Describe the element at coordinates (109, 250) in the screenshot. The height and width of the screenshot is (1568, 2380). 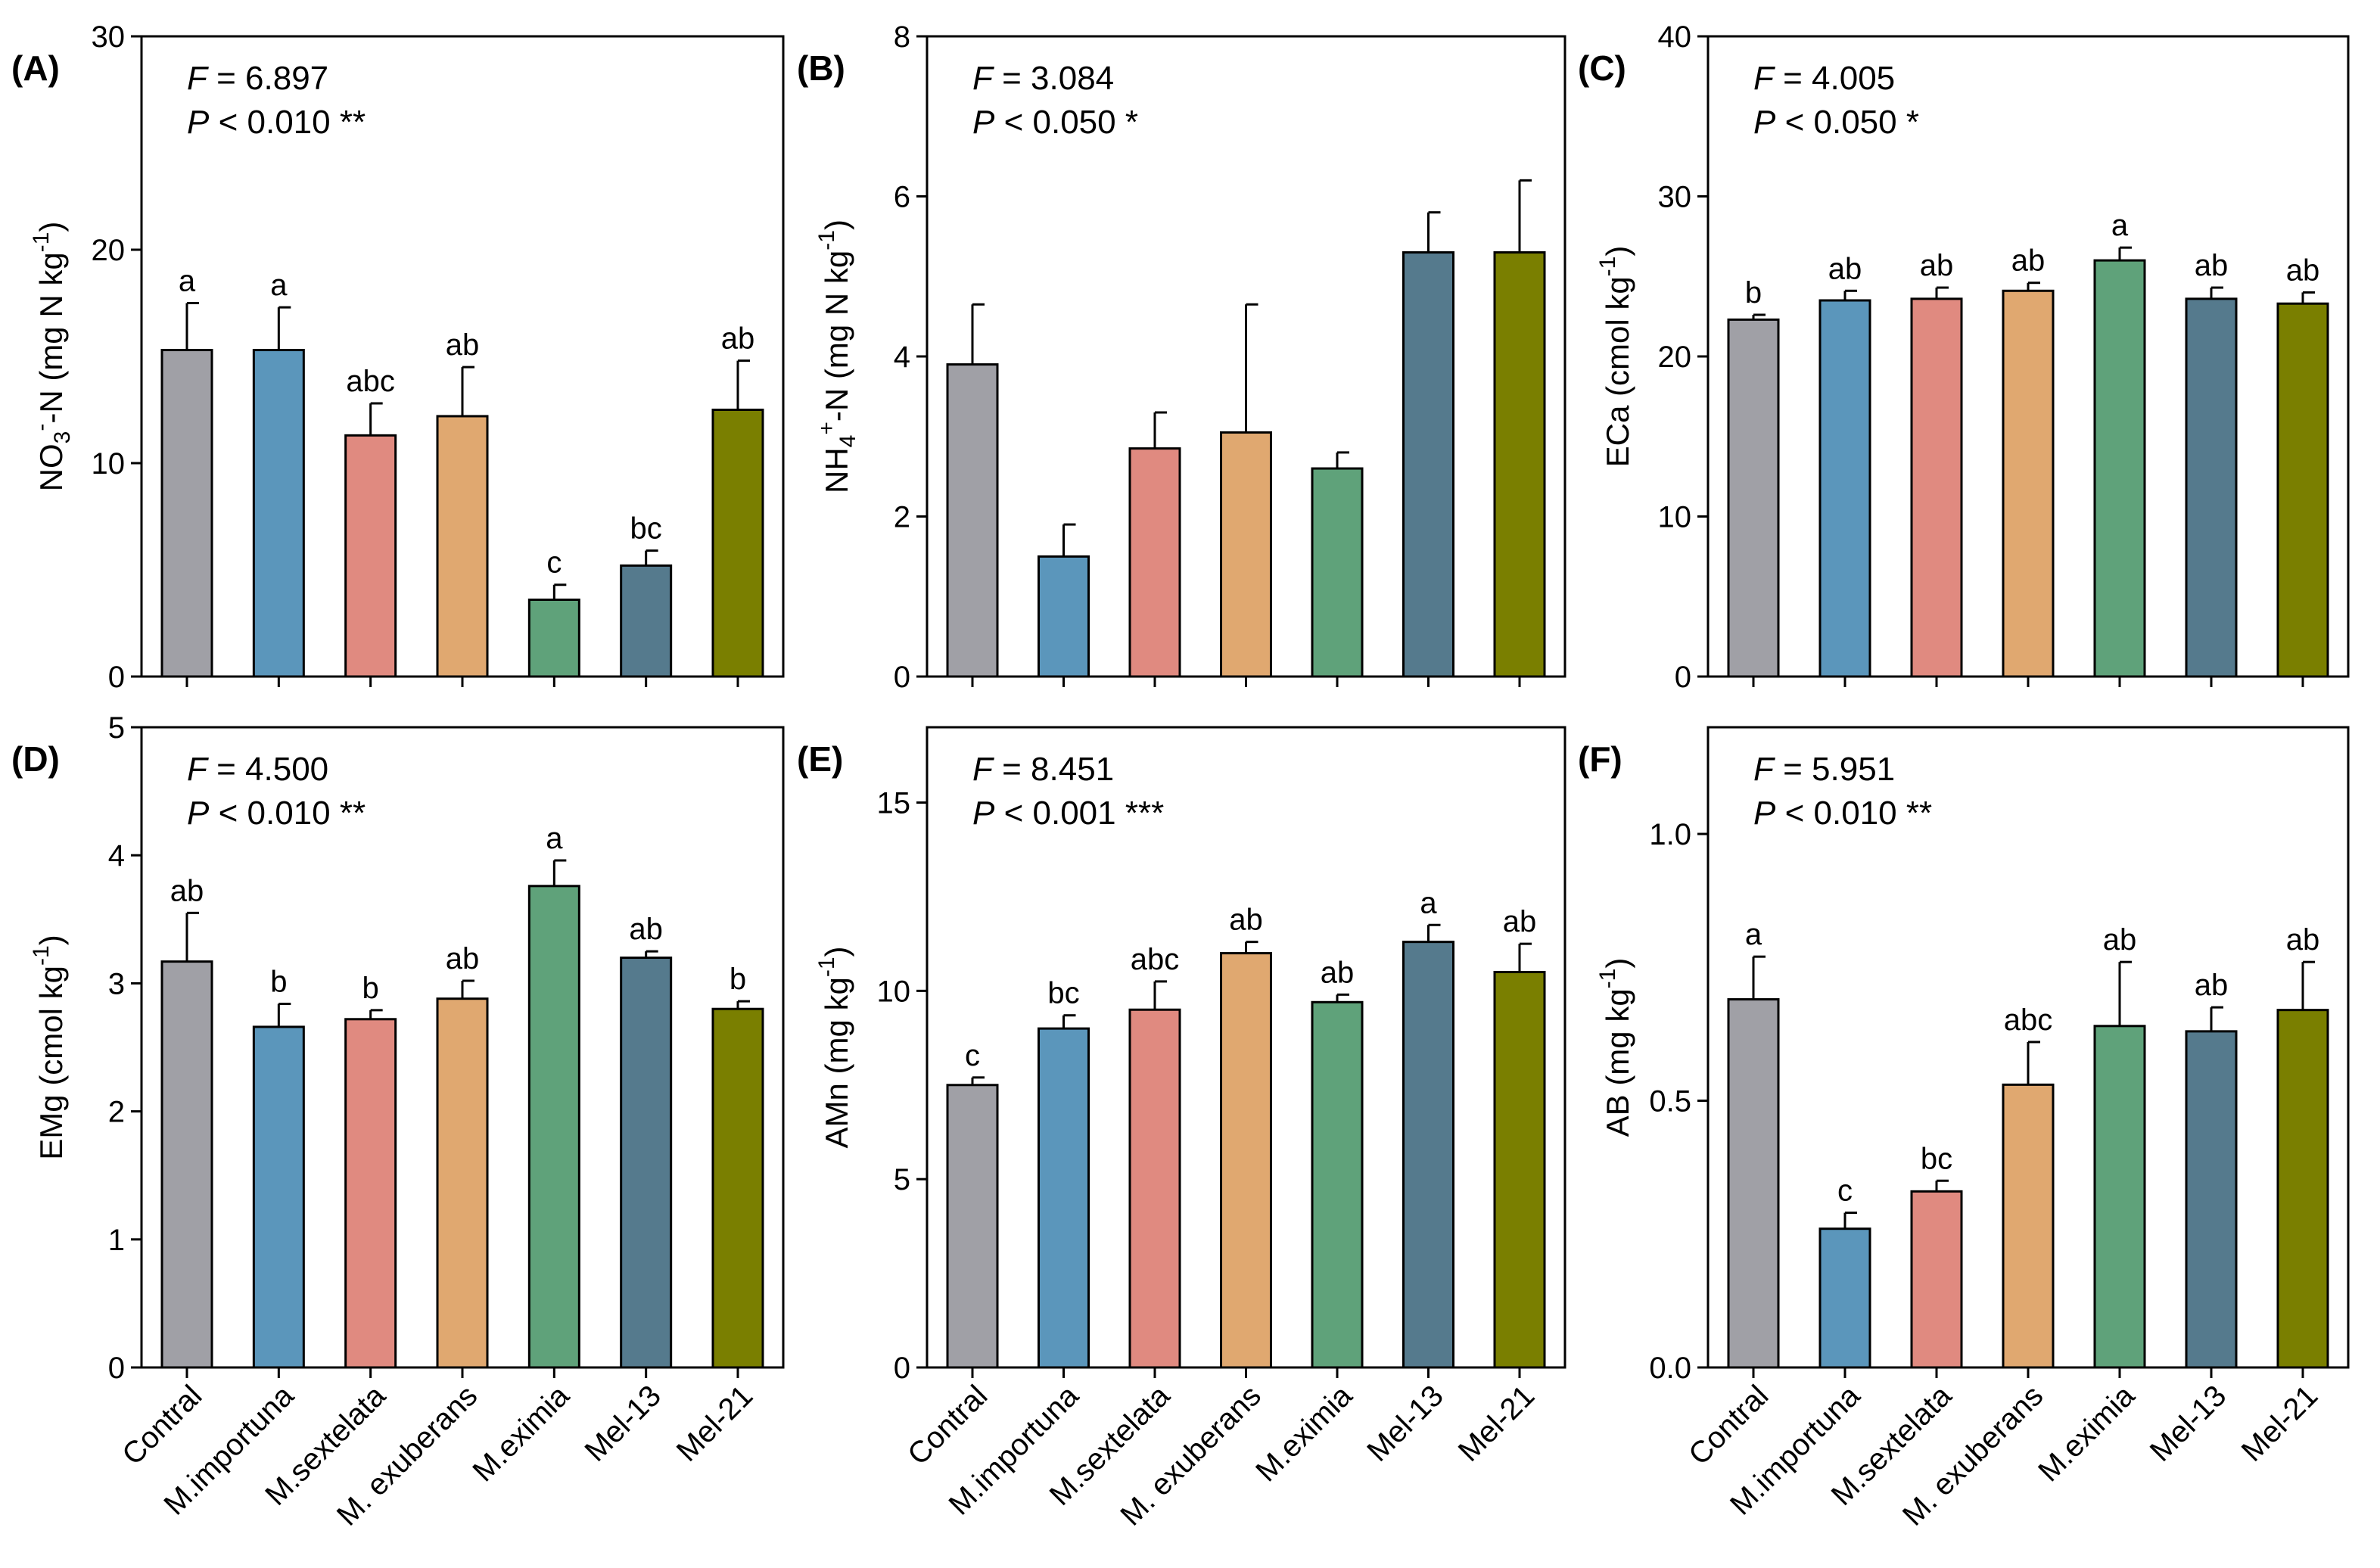
I see `y-tick-label: 20` at that location.